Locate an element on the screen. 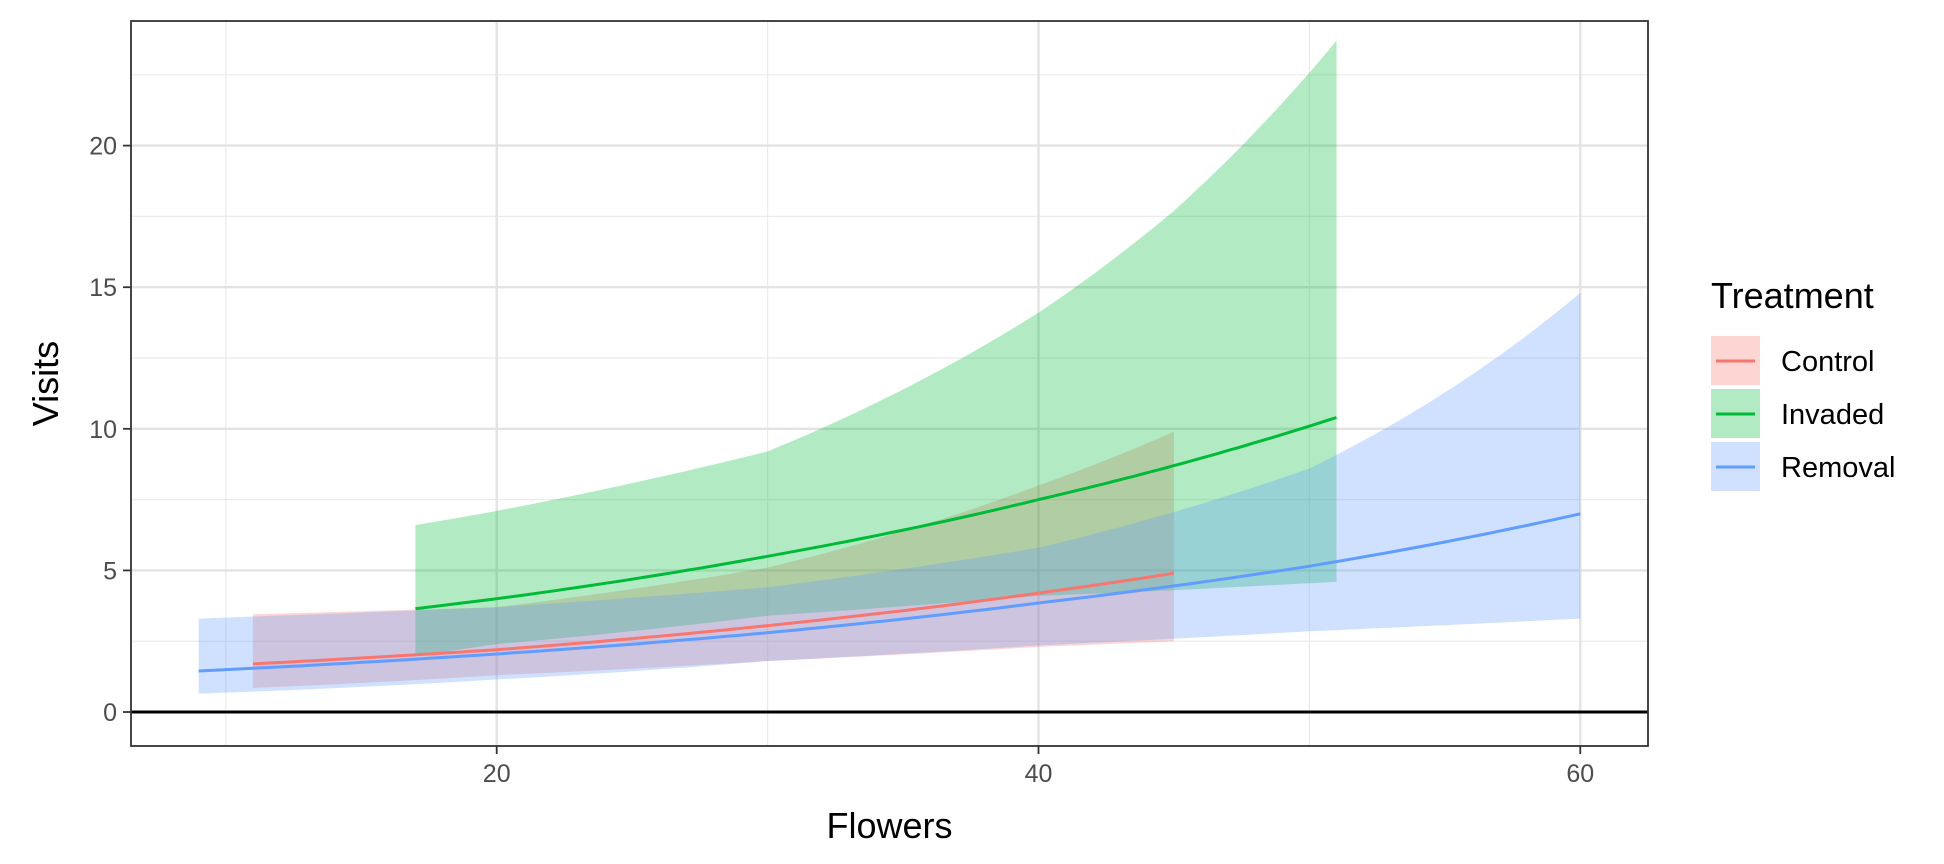  y-tick-label: 0 is located at coordinates (110, 713).